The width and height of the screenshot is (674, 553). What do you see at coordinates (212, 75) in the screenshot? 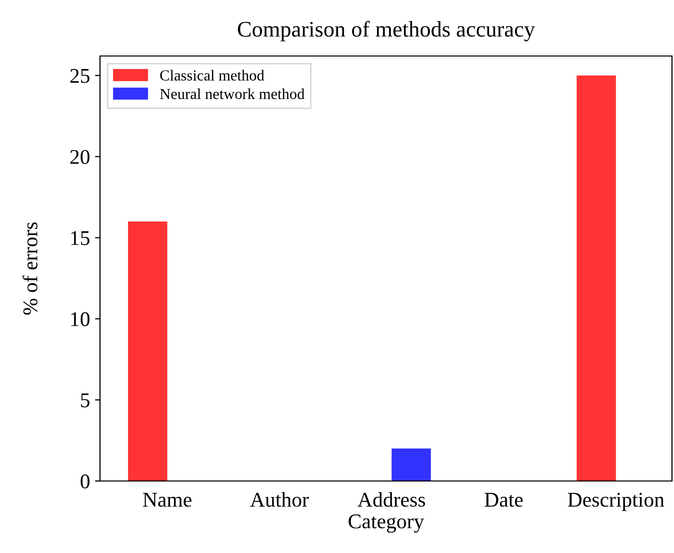
I see `legend-label: Classical method` at bounding box center [212, 75].